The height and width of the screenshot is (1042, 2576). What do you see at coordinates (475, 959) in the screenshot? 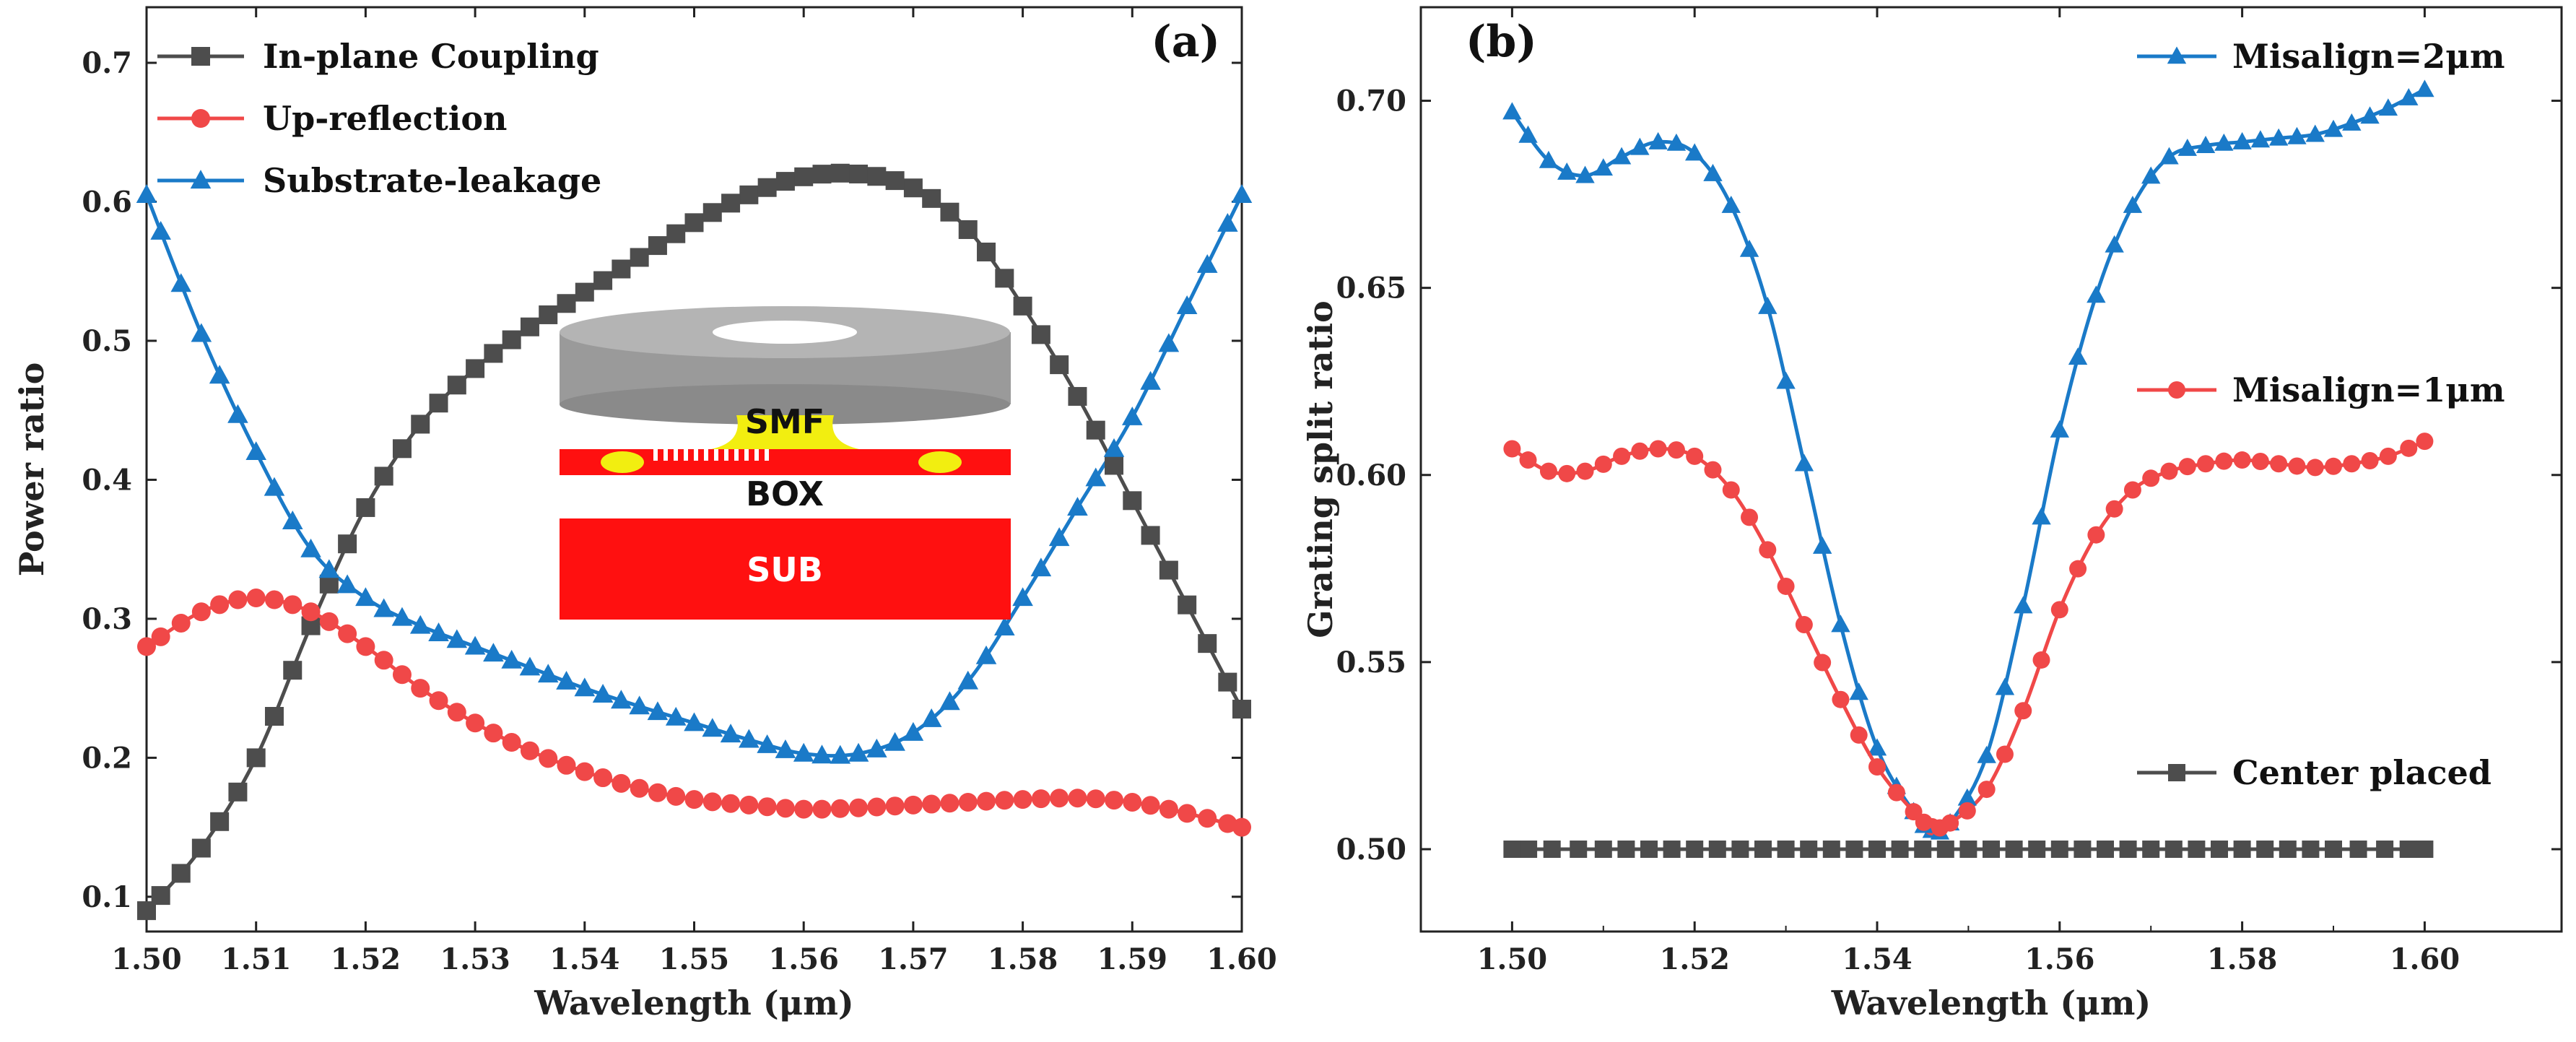
I see `x-tick-label: 1.53` at bounding box center [475, 959].